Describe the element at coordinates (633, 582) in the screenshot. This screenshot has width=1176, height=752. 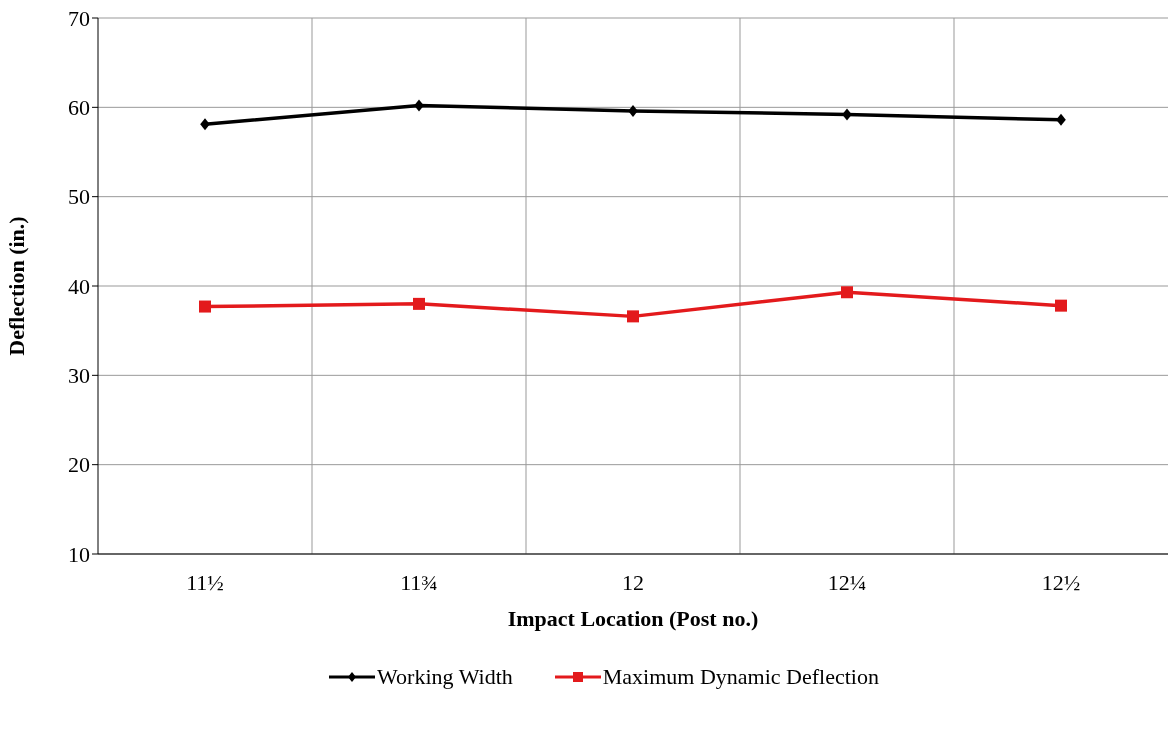
I see `x-tick-label: 12` at that location.